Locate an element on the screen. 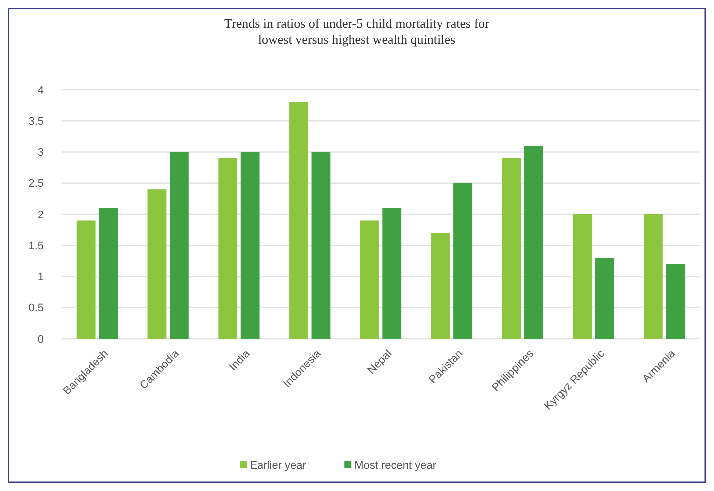 This screenshot has height=491, width=714. y-tick-label: 1.5 is located at coordinates (36, 246).